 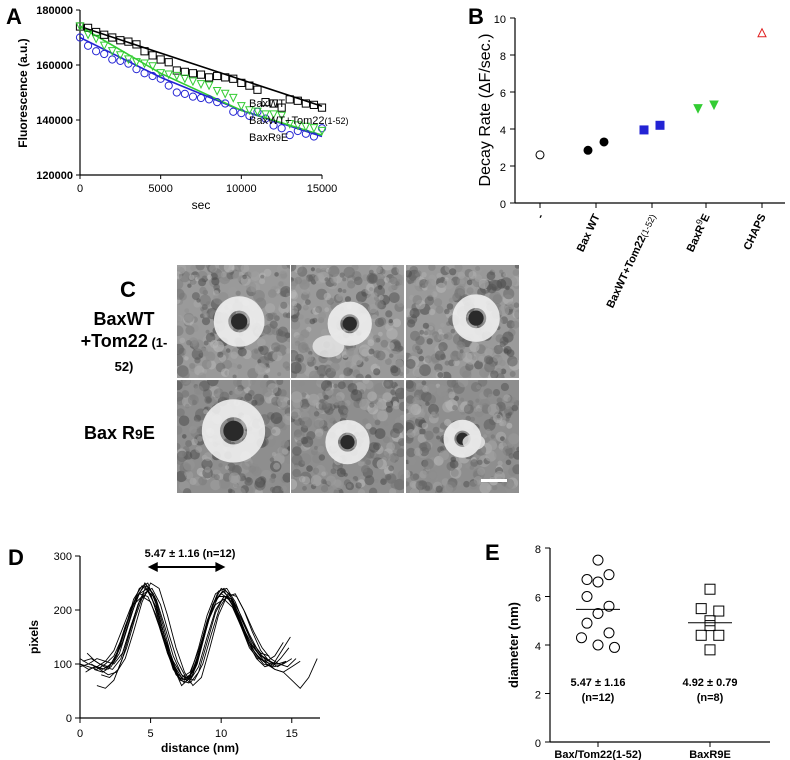 What do you see at coordinates (80, 734) in the screenshot?
I see `chart-d-xtick-label: 0` at bounding box center [80, 734].